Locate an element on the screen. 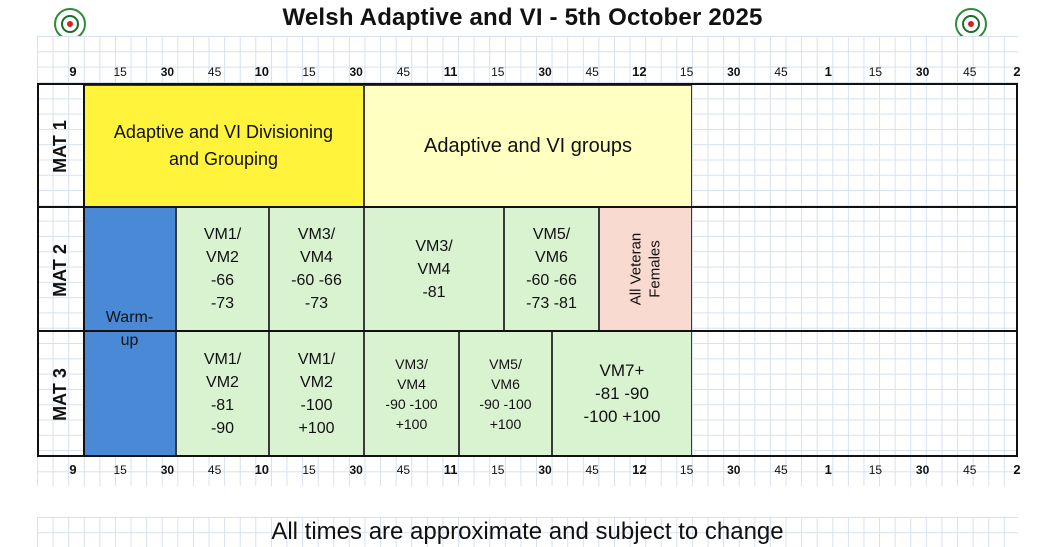  schedule-block: VM3/ VM4 -90 -100 +100 is located at coordinates (411, 393).